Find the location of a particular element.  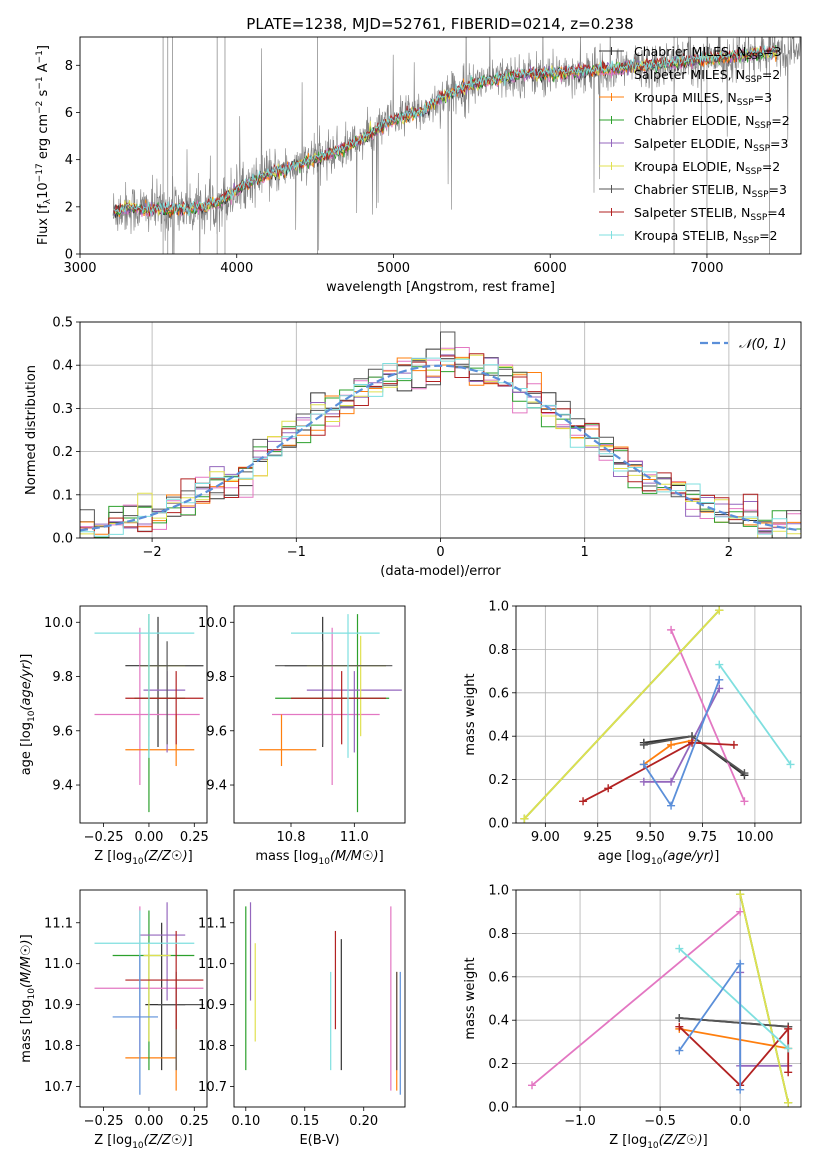

x-tick-label: 2 is located at coordinates (729, 552).